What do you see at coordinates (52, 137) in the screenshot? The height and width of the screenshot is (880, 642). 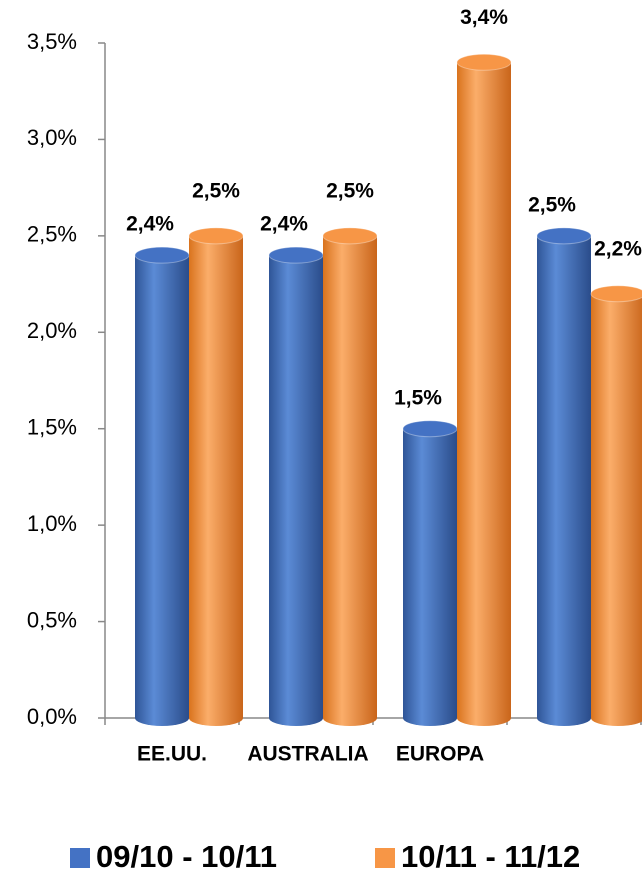 I see `y-tick-label: 3,0%` at bounding box center [52, 137].